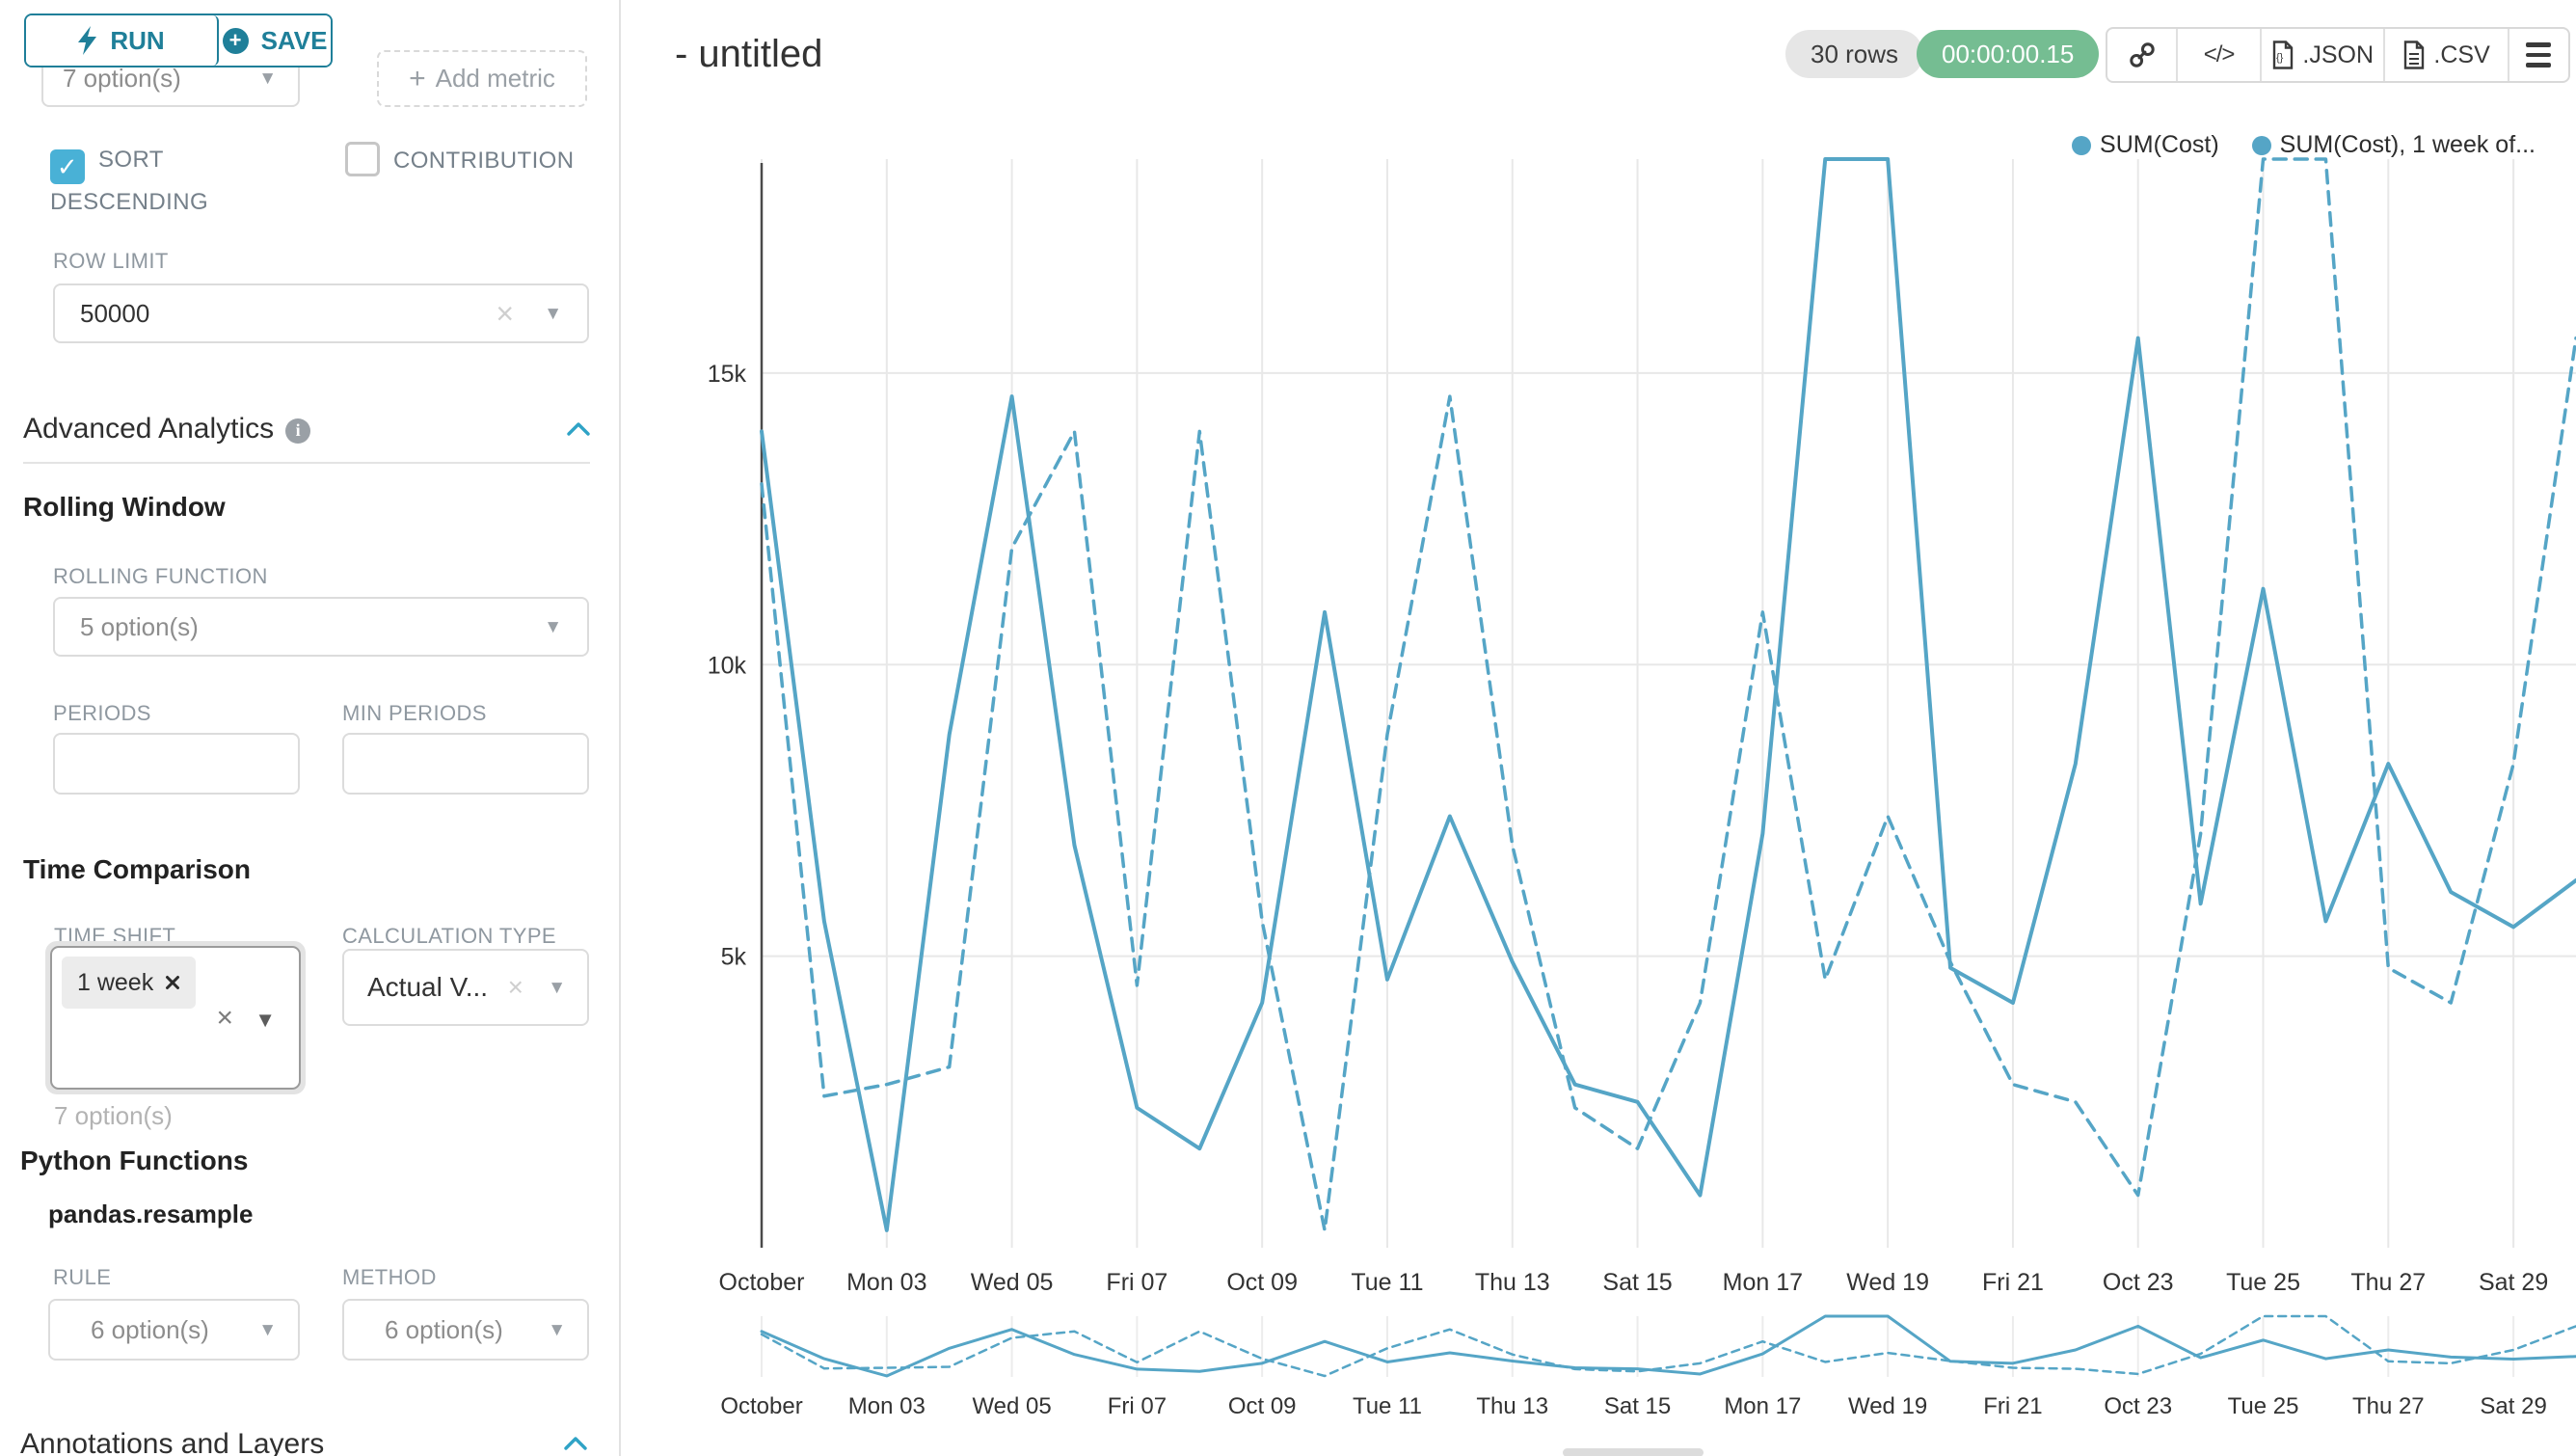 This screenshot has height=1456, width=2576. What do you see at coordinates (886, 1283) in the screenshot?
I see `x-axis-tick-label: Mon 03` at bounding box center [886, 1283].